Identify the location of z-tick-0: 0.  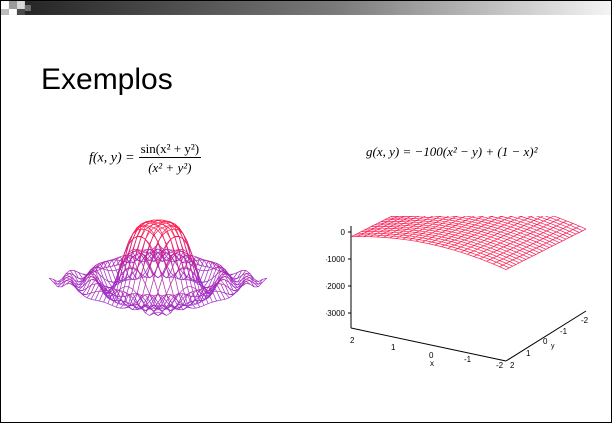
(343, 232).